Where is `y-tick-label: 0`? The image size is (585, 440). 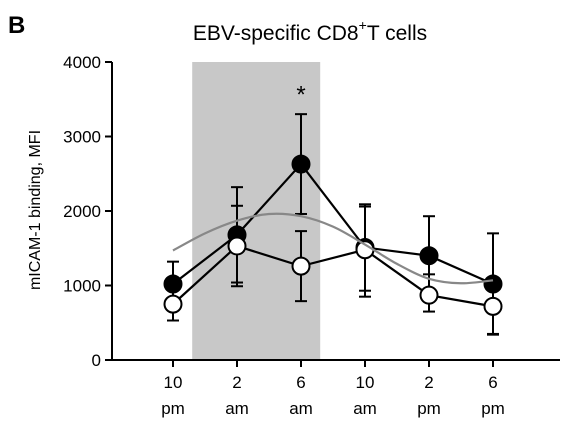
y-tick-label: 0 is located at coordinates (96, 360).